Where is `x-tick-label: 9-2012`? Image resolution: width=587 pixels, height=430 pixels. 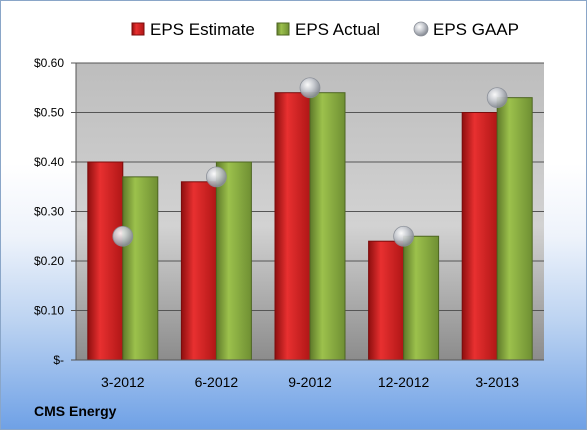
x-tick-label: 9-2012 is located at coordinates (310, 382).